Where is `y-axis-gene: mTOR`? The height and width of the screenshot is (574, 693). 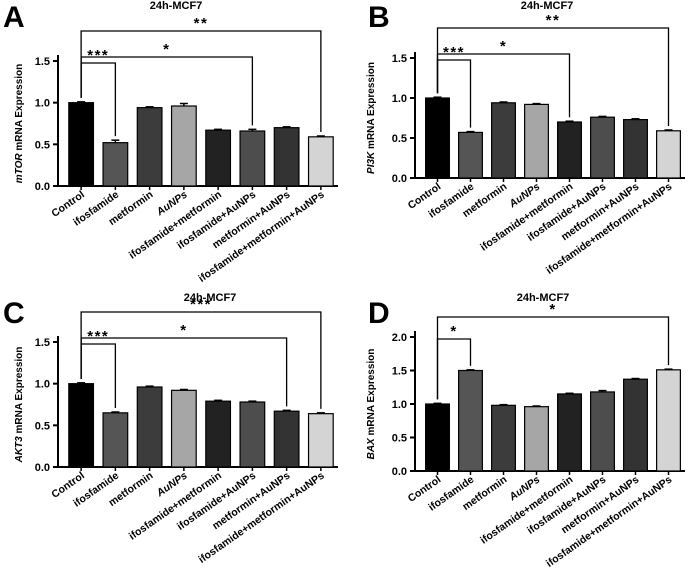
y-axis-gene: mTOR is located at coordinates (19, 168).